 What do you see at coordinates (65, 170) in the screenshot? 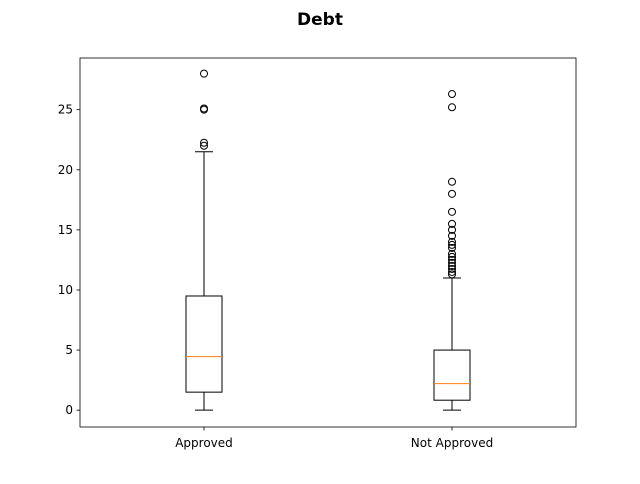
I see `y-tick-label: 20` at bounding box center [65, 170].